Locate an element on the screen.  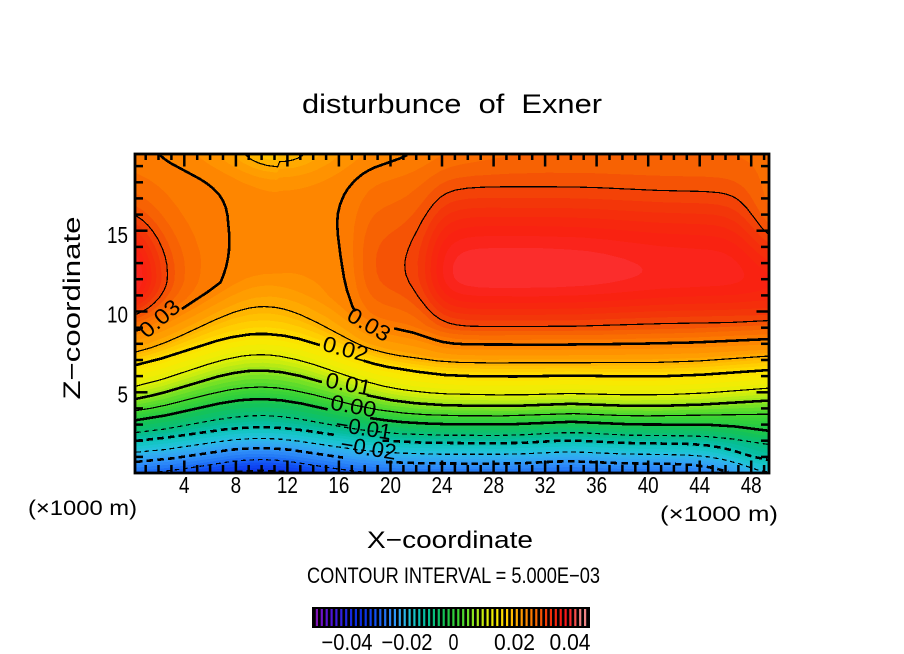
svg-text: Z−coordinate is located at coordinates (72, 308).